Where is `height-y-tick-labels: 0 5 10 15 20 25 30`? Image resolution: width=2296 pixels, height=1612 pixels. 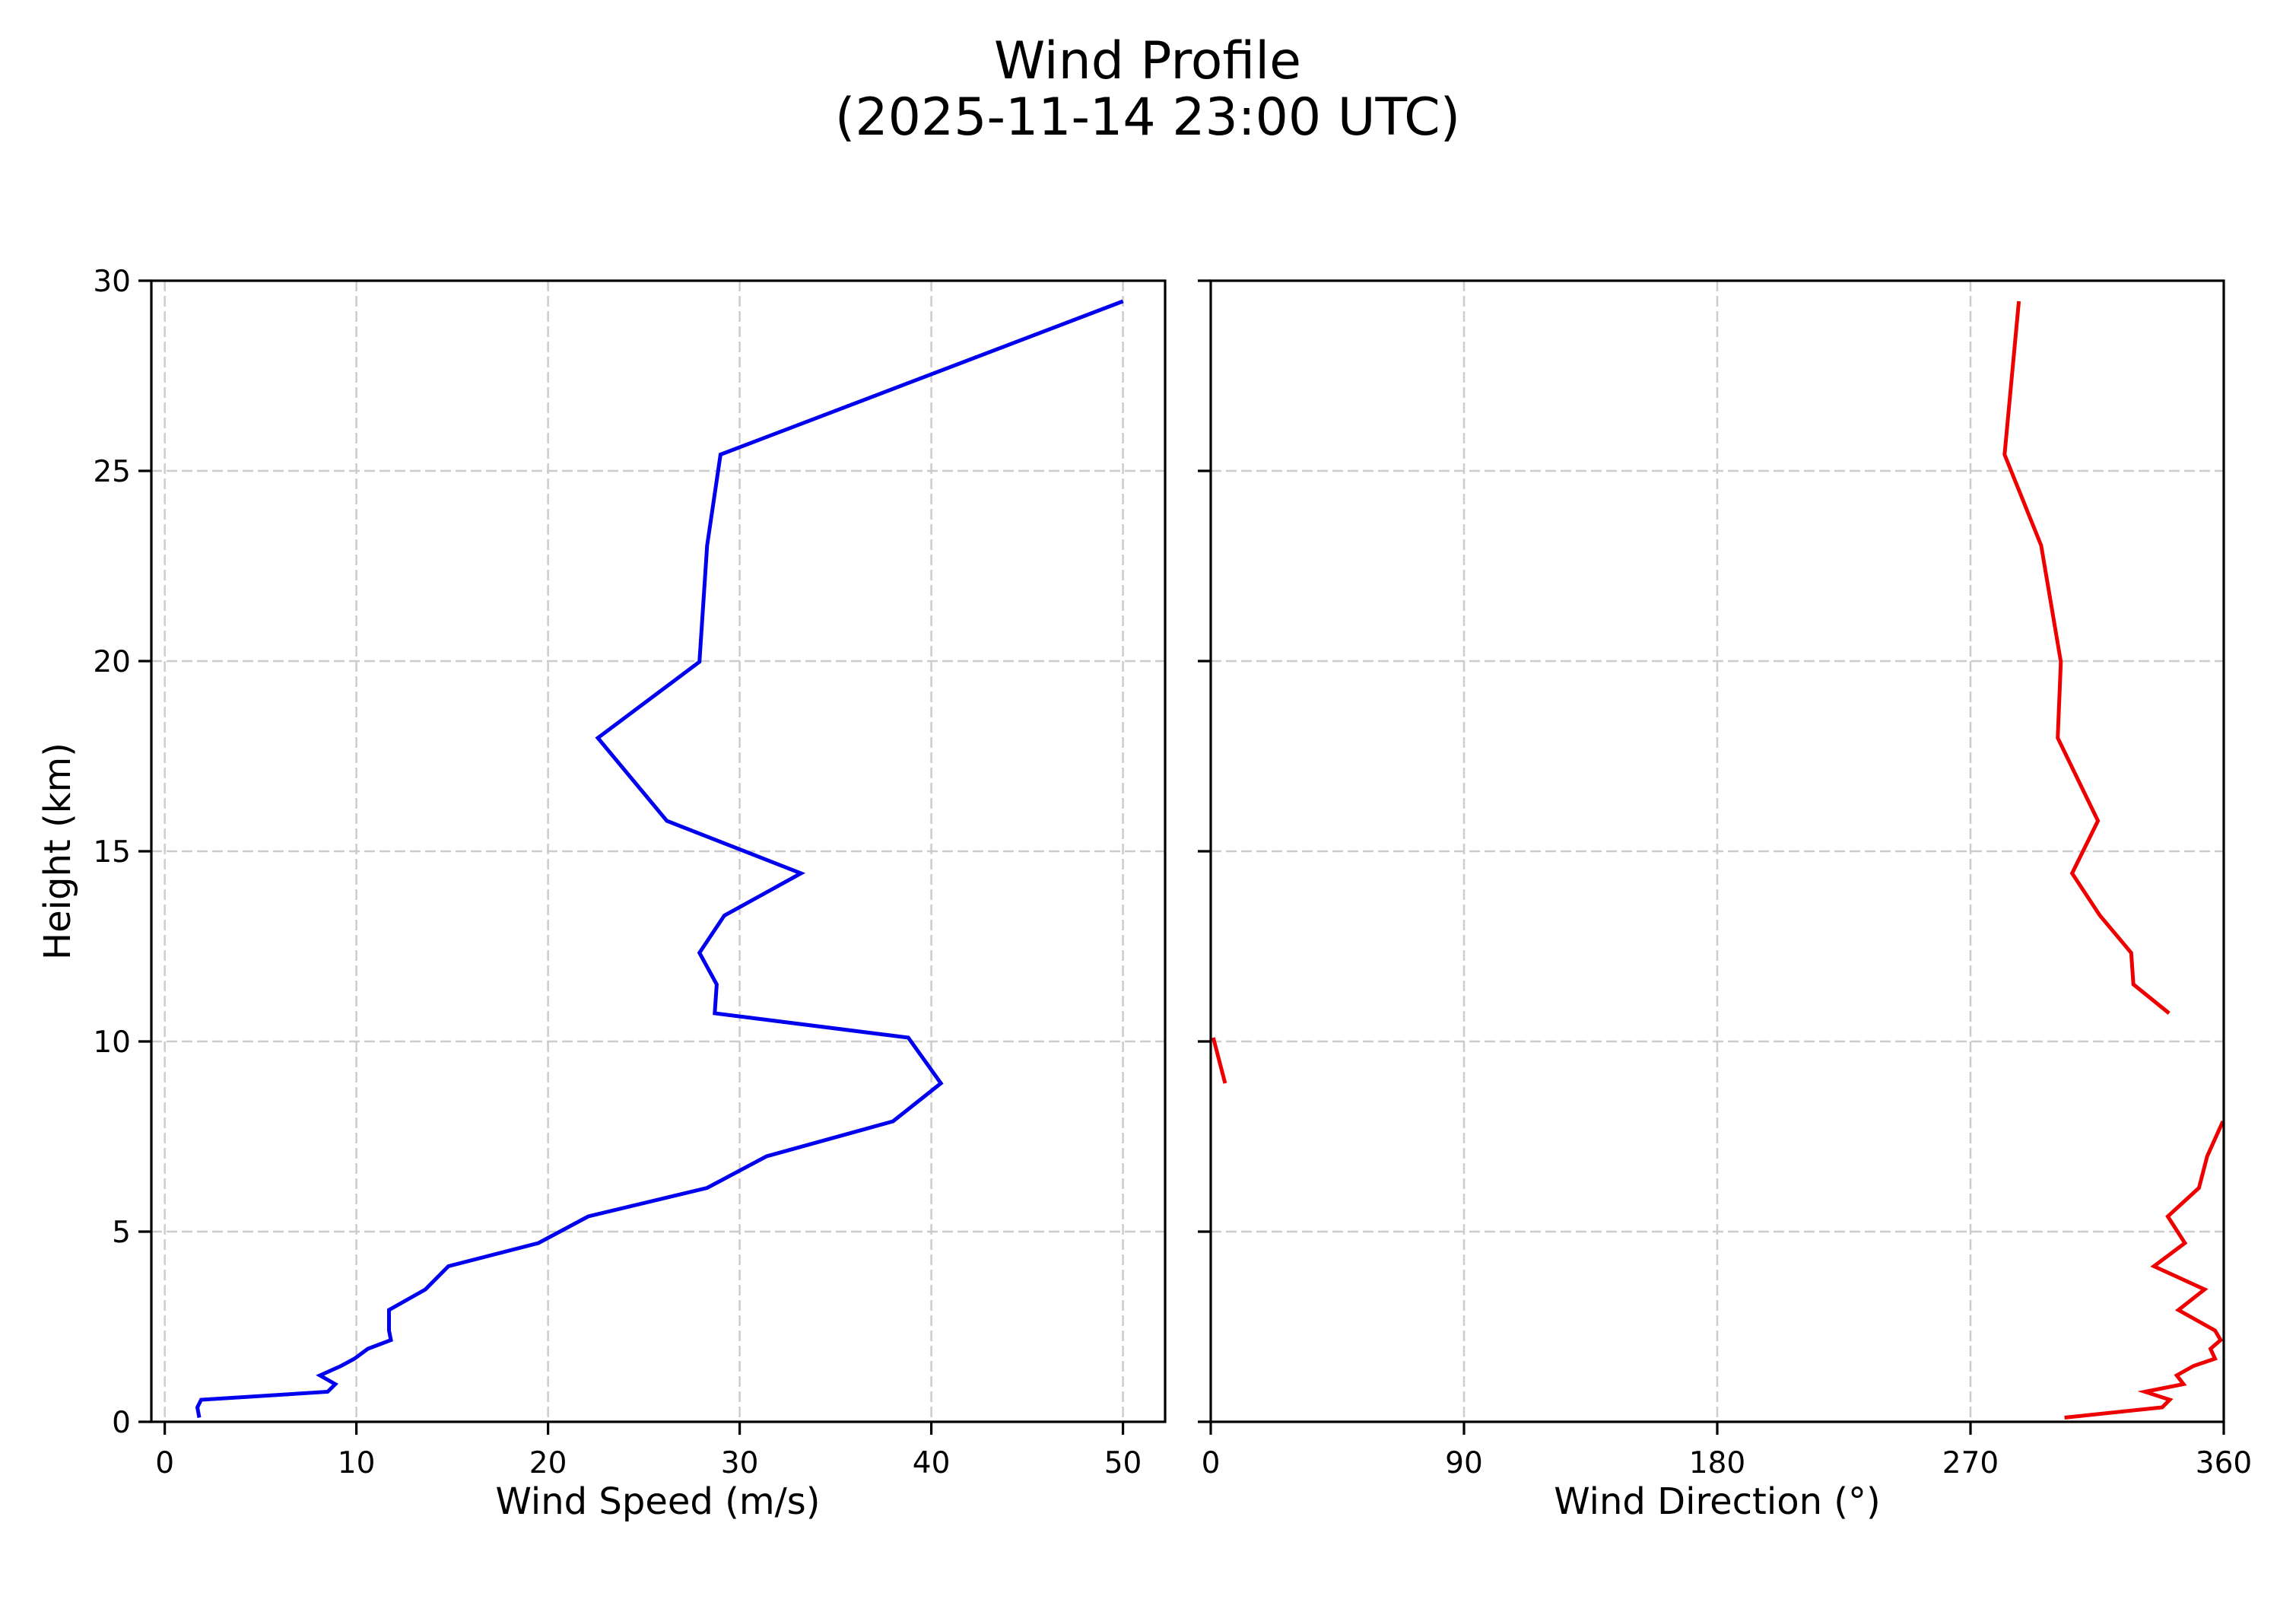
height-y-tick-labels: 0 5 10 15 20 25 30 is located at coordinates (112, 852).